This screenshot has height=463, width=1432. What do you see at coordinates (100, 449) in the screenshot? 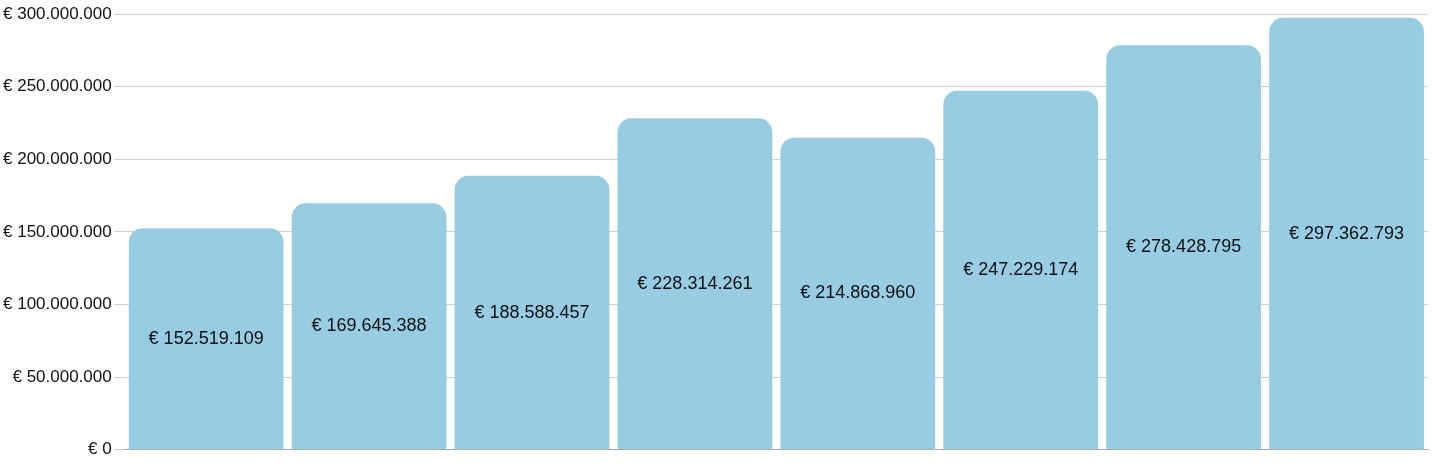
I see `y-tick-label: € 0` at bounding box center [100, 449].